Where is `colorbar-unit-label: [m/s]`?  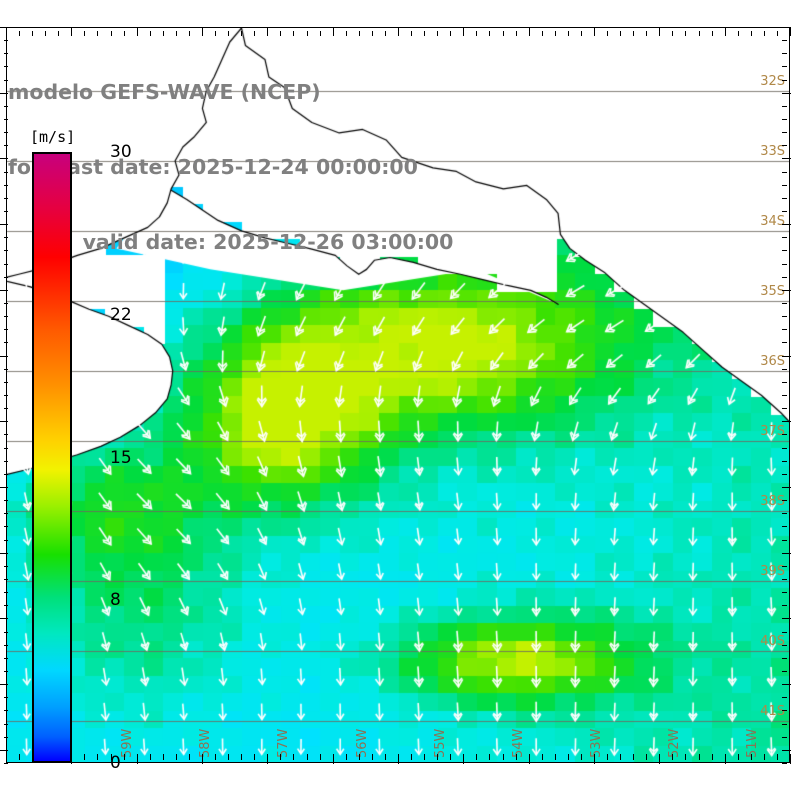 colorbar-unit-label: [m/s] is located at coordinates (53, 137).